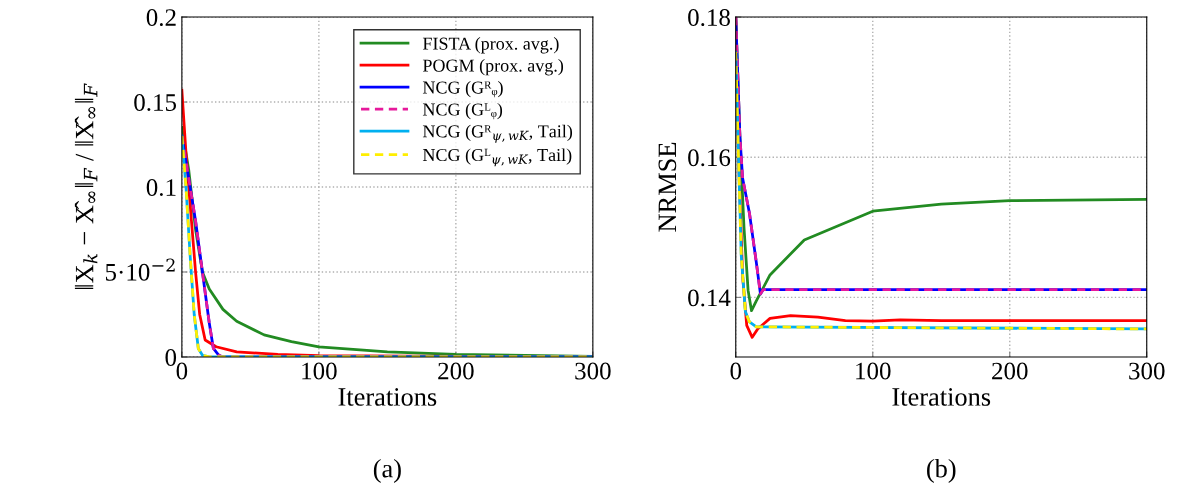 The image size is (1181, 487). I want to click on legend-label: NCG (Gᴸᵩ), so click(462, 111).